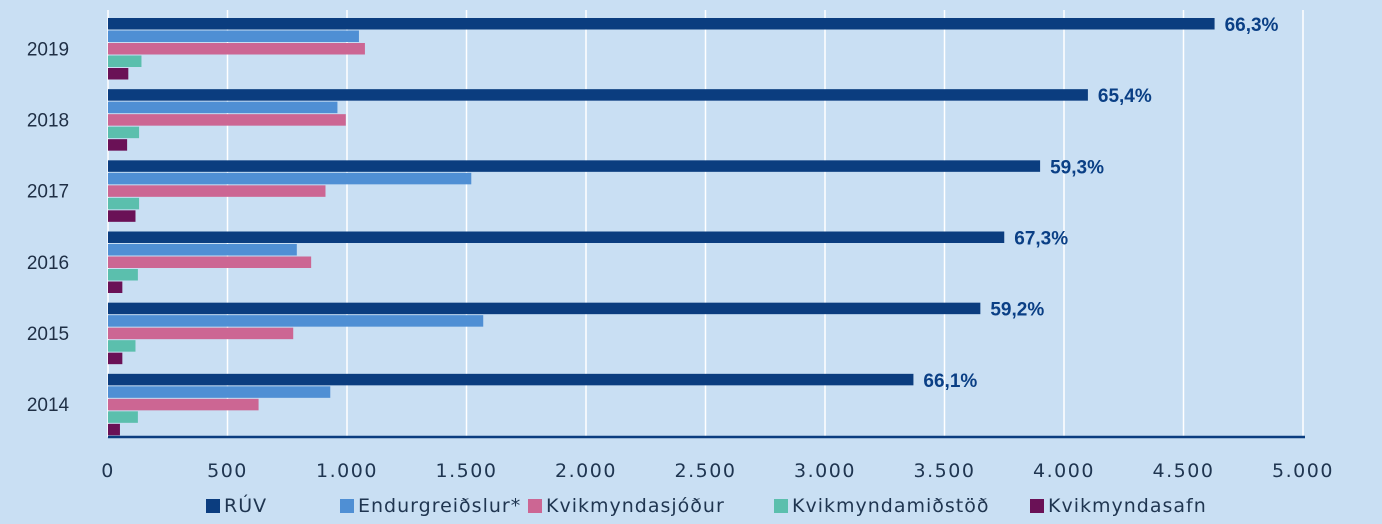 Image resolution: width=1382 pixels, height=524 pixels. I want to click on x-tick-label: 2.500, so click(706, 471).